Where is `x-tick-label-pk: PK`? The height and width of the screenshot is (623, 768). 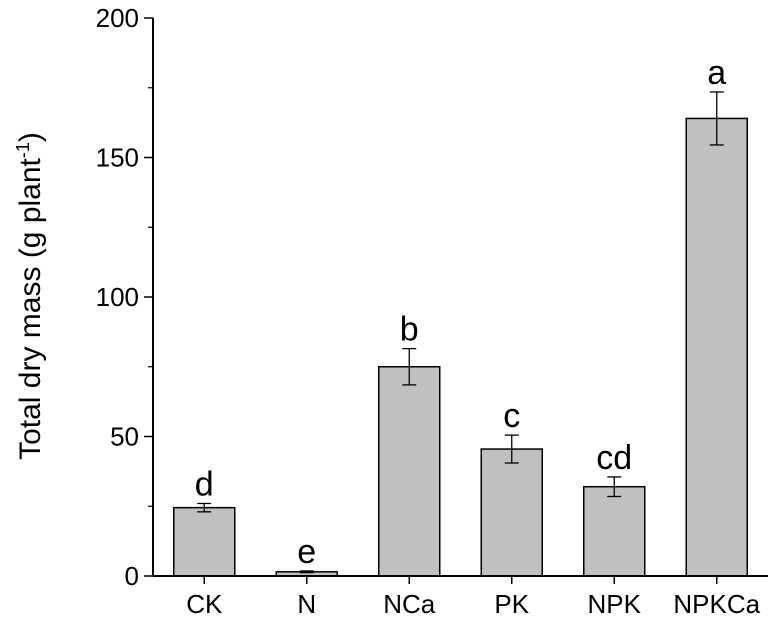 x-tick-label-pk: PK is located at coordinates (511, 604).